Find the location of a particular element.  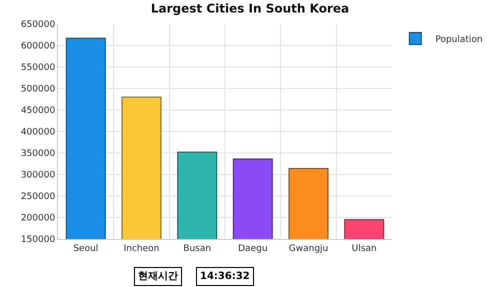

x-tick-label: Ulsan is located at coordinates (364, 249).